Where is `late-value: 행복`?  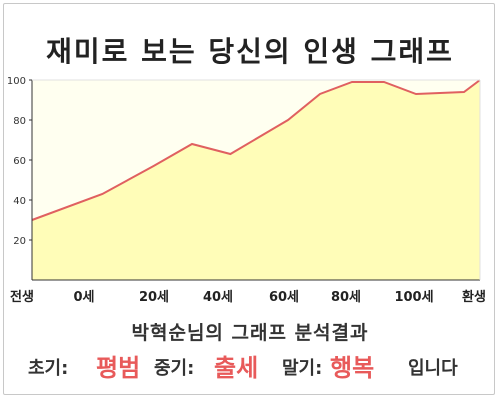 late-value: 행복 is located at coordinates (352, 368).